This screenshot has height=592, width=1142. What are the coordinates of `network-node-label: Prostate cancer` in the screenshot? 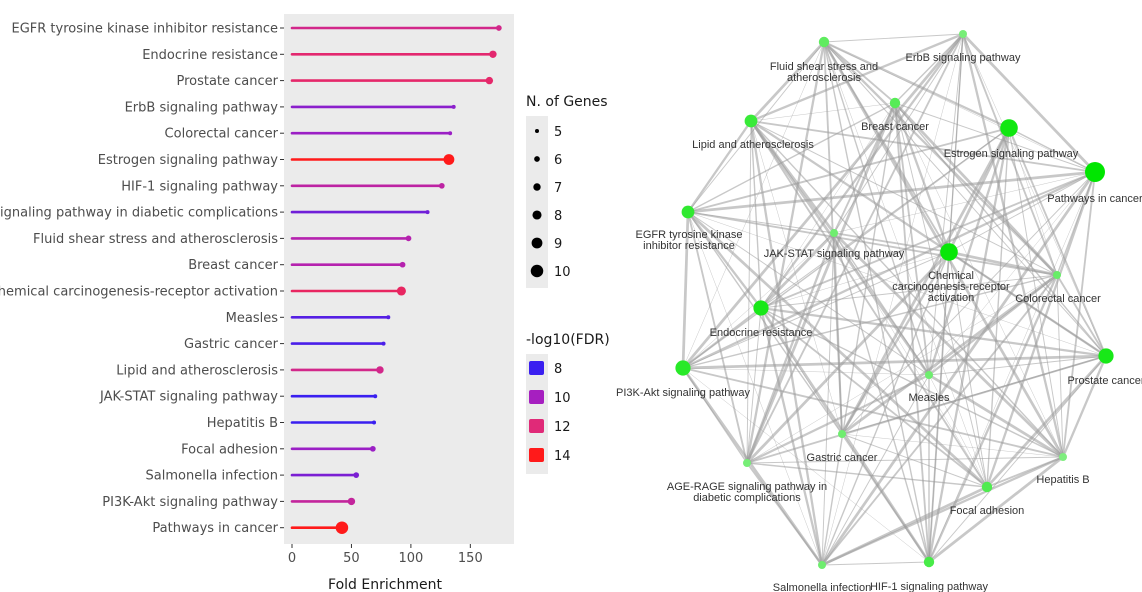 It's located at (1104, 381).